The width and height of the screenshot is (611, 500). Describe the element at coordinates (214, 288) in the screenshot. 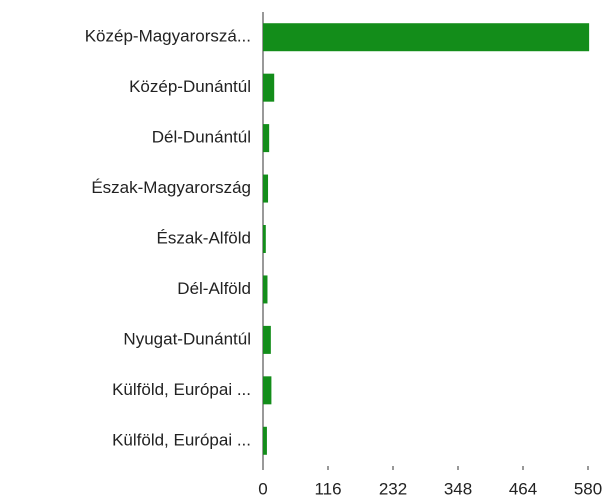

I see `y-tick-label: Dél-Alföld` at that location.